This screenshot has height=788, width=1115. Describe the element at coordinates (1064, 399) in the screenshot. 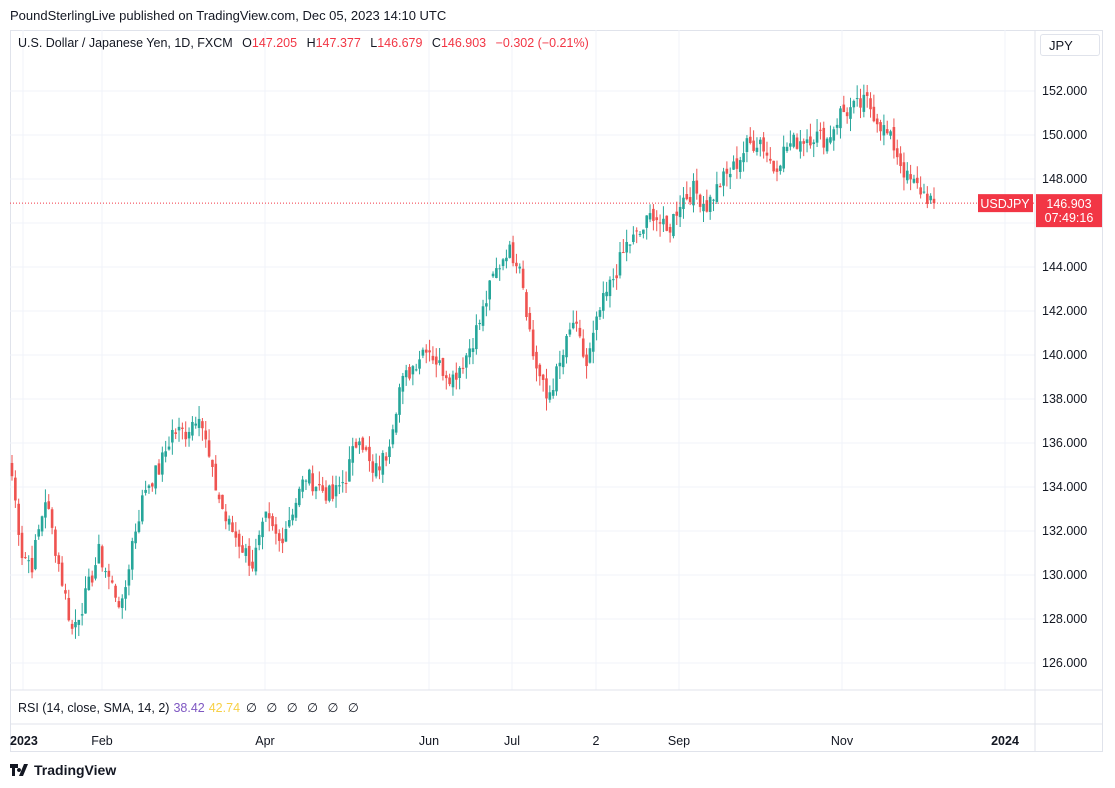

I see `y-tick-label: 138.000` at that location.